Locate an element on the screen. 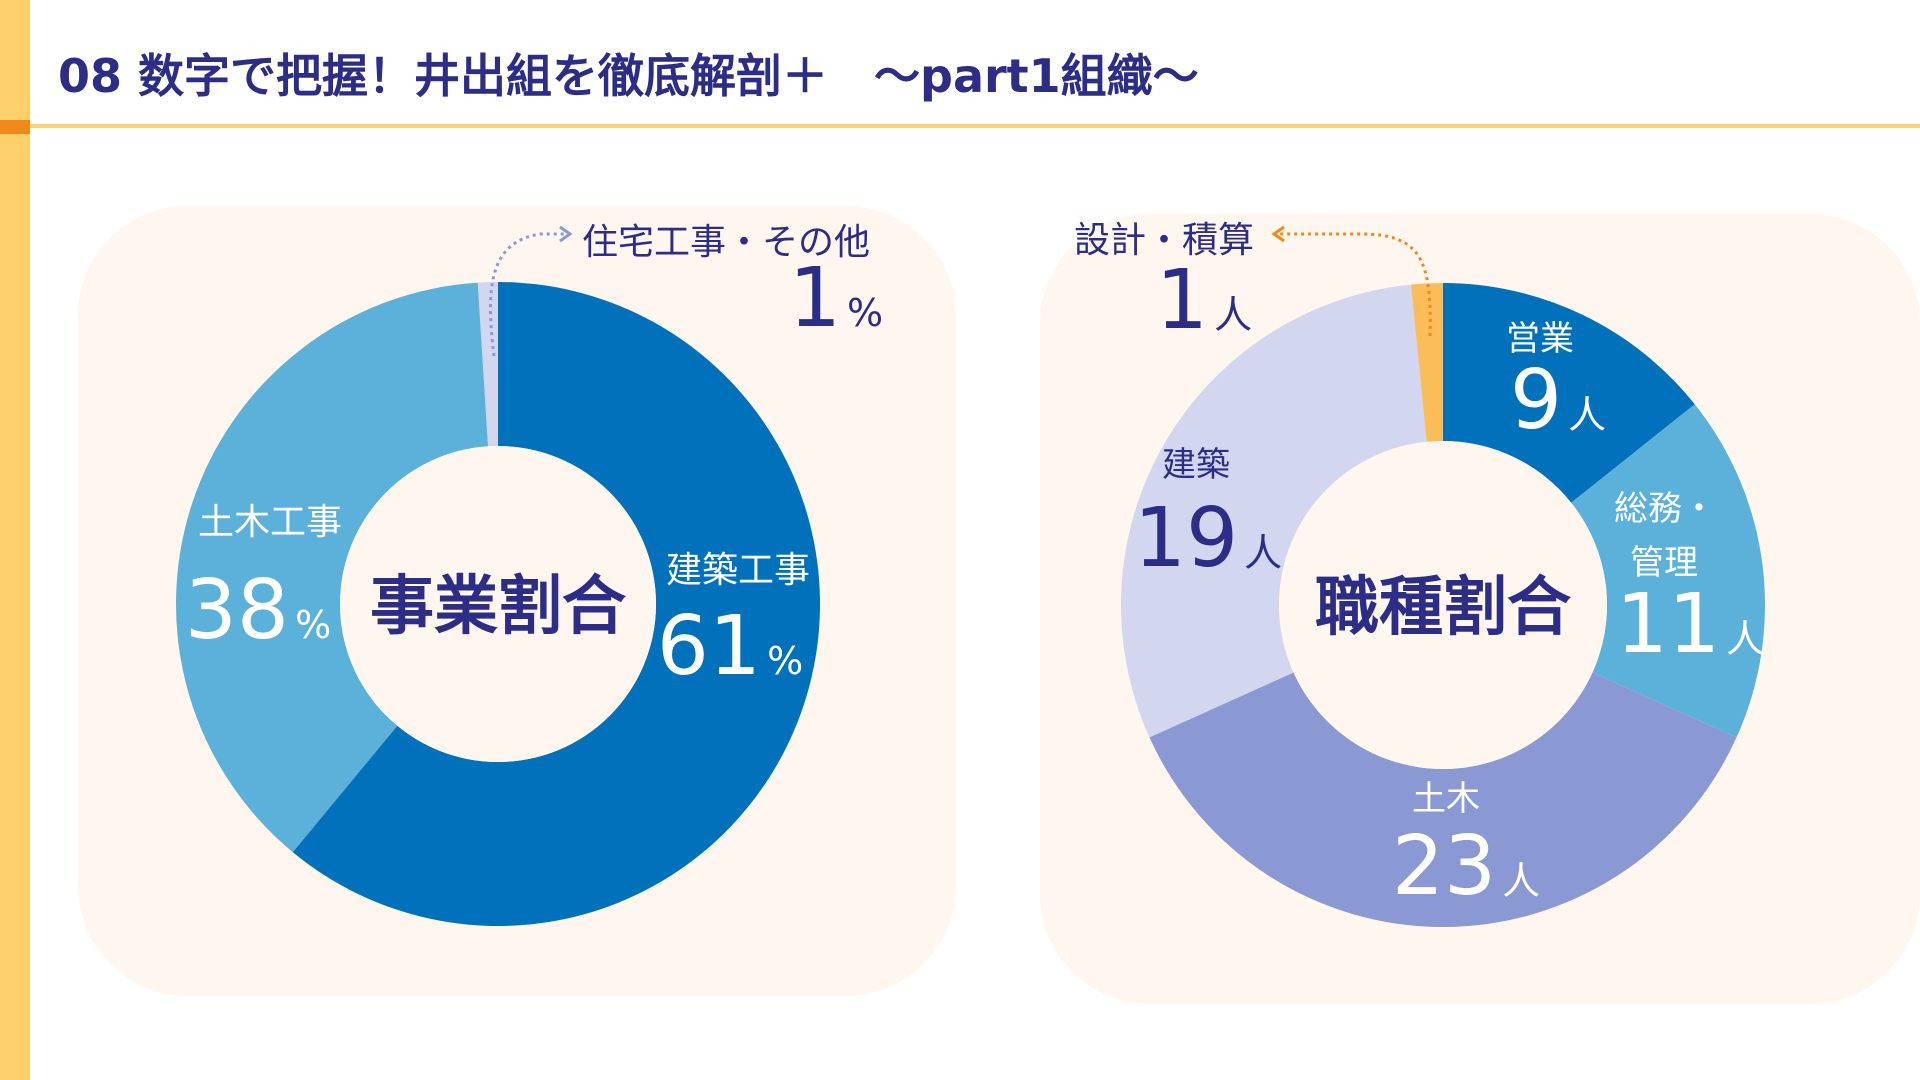  business-value-construction: 61% is located at coordinates (730, 646).